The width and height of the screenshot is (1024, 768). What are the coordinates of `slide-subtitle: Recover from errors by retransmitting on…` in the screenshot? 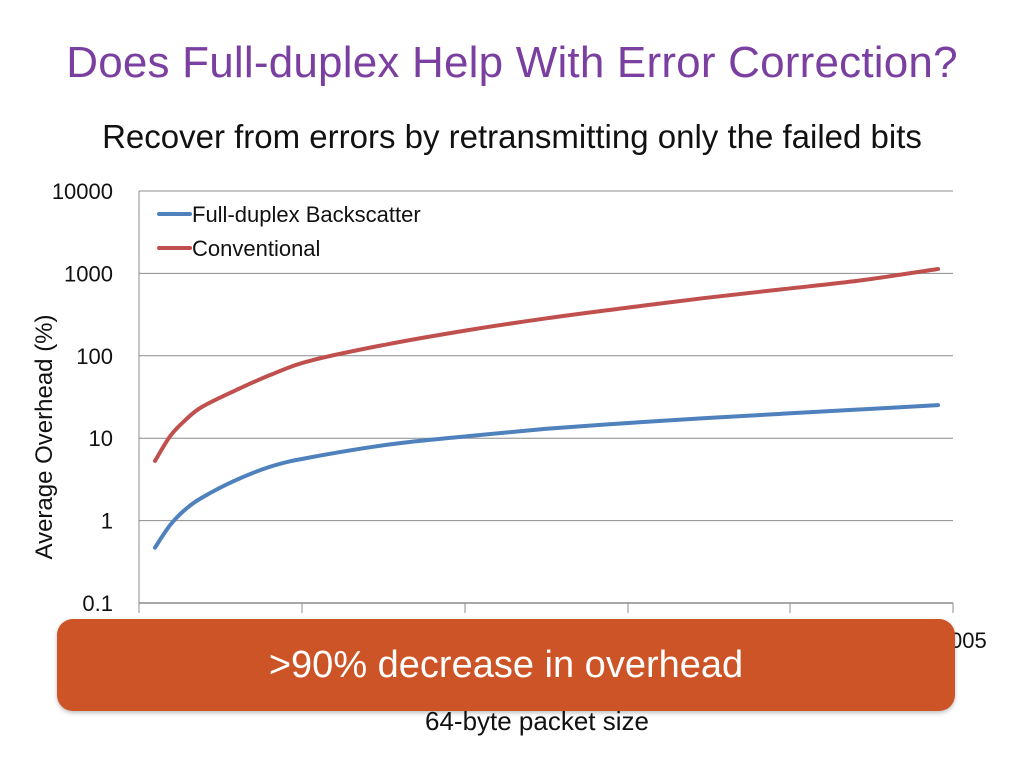 It's located at (512, 136).